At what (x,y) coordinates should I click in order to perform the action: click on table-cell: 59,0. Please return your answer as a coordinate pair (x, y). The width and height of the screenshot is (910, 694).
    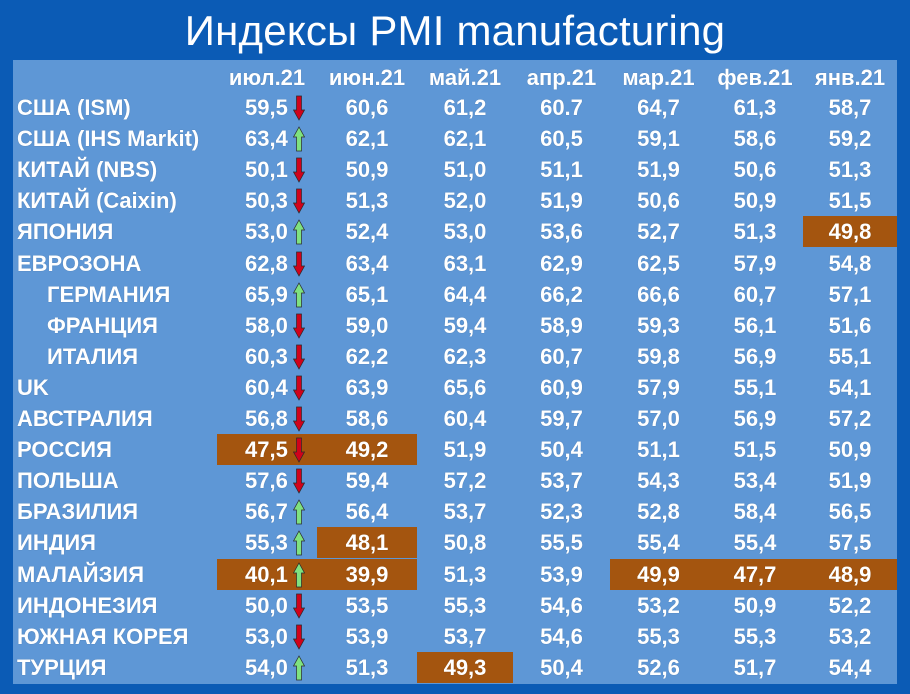
    Looking at the image, I should click on (367, 325).